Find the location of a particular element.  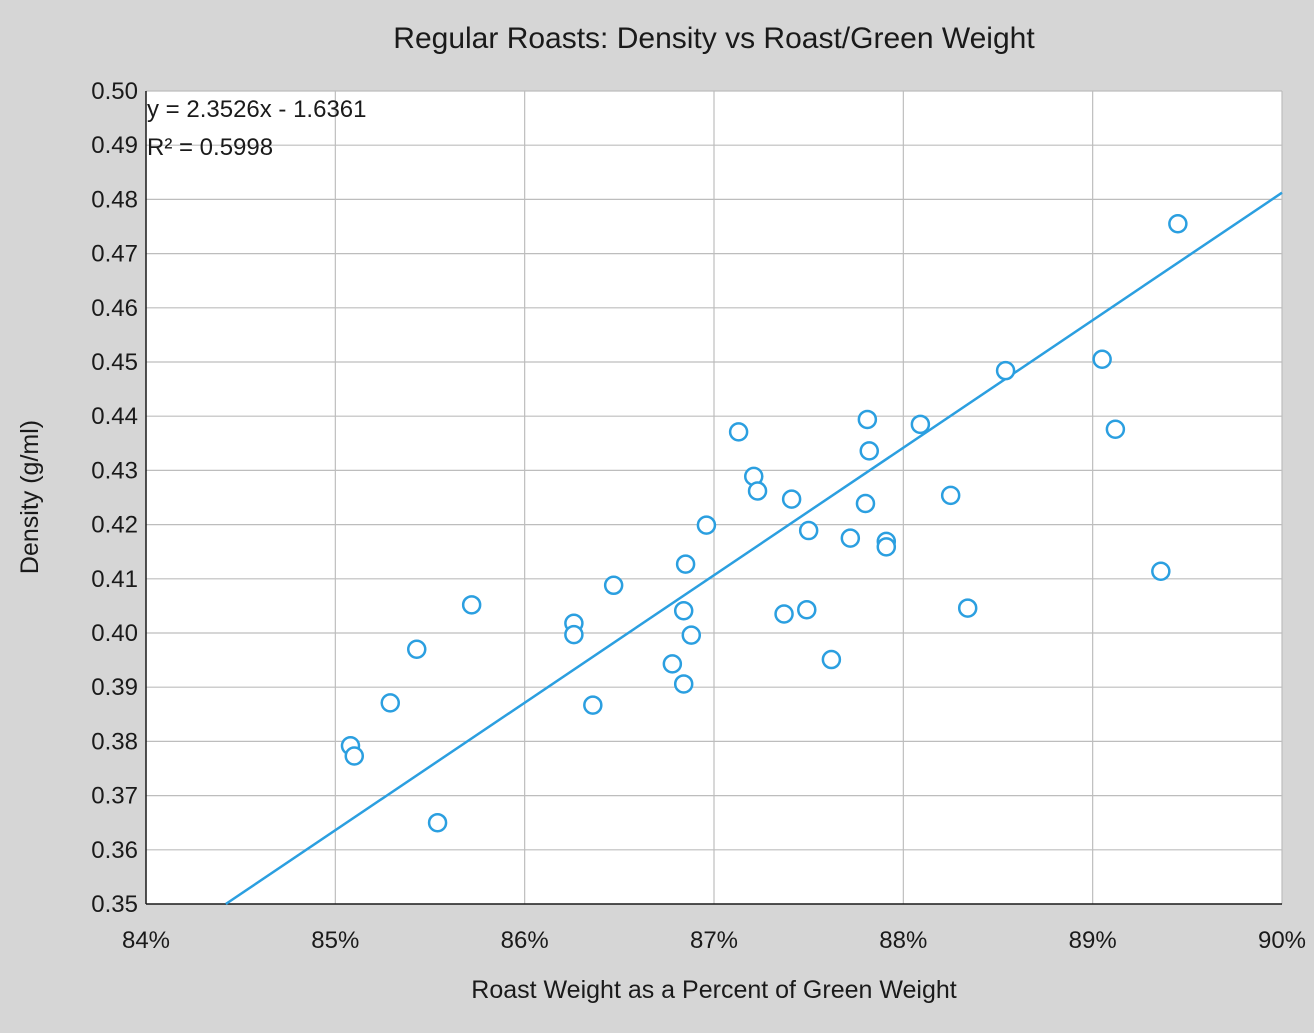

x-tick-labels: 84% 85% 86% 87% 88% 89% 90% is located at coordinates (714, 940).